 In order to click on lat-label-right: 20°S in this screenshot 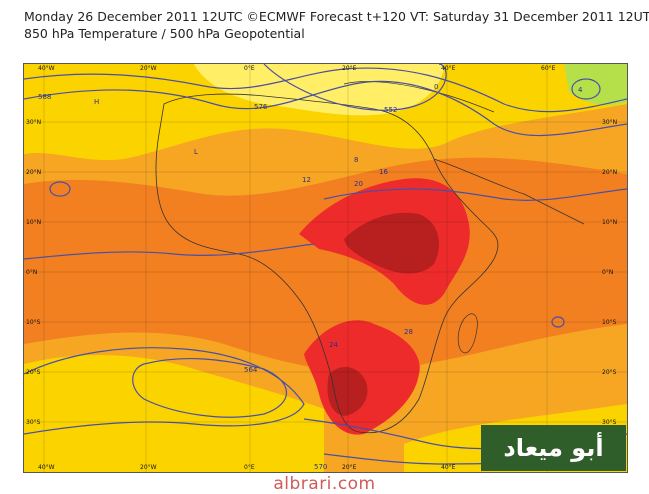, I will do `click(609, 372)`.